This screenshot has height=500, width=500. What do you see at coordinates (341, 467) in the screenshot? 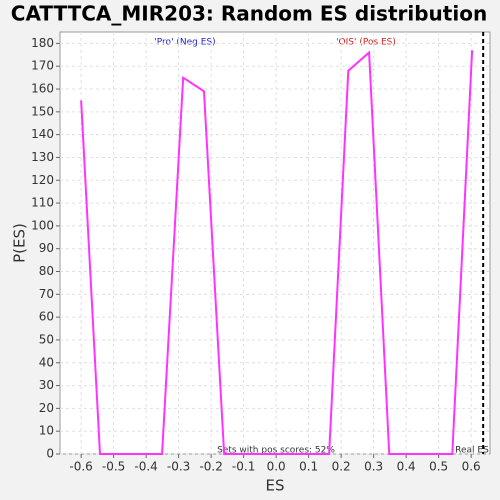
I see `x-tick-label: 0.2` at bounding box center [341, 467].